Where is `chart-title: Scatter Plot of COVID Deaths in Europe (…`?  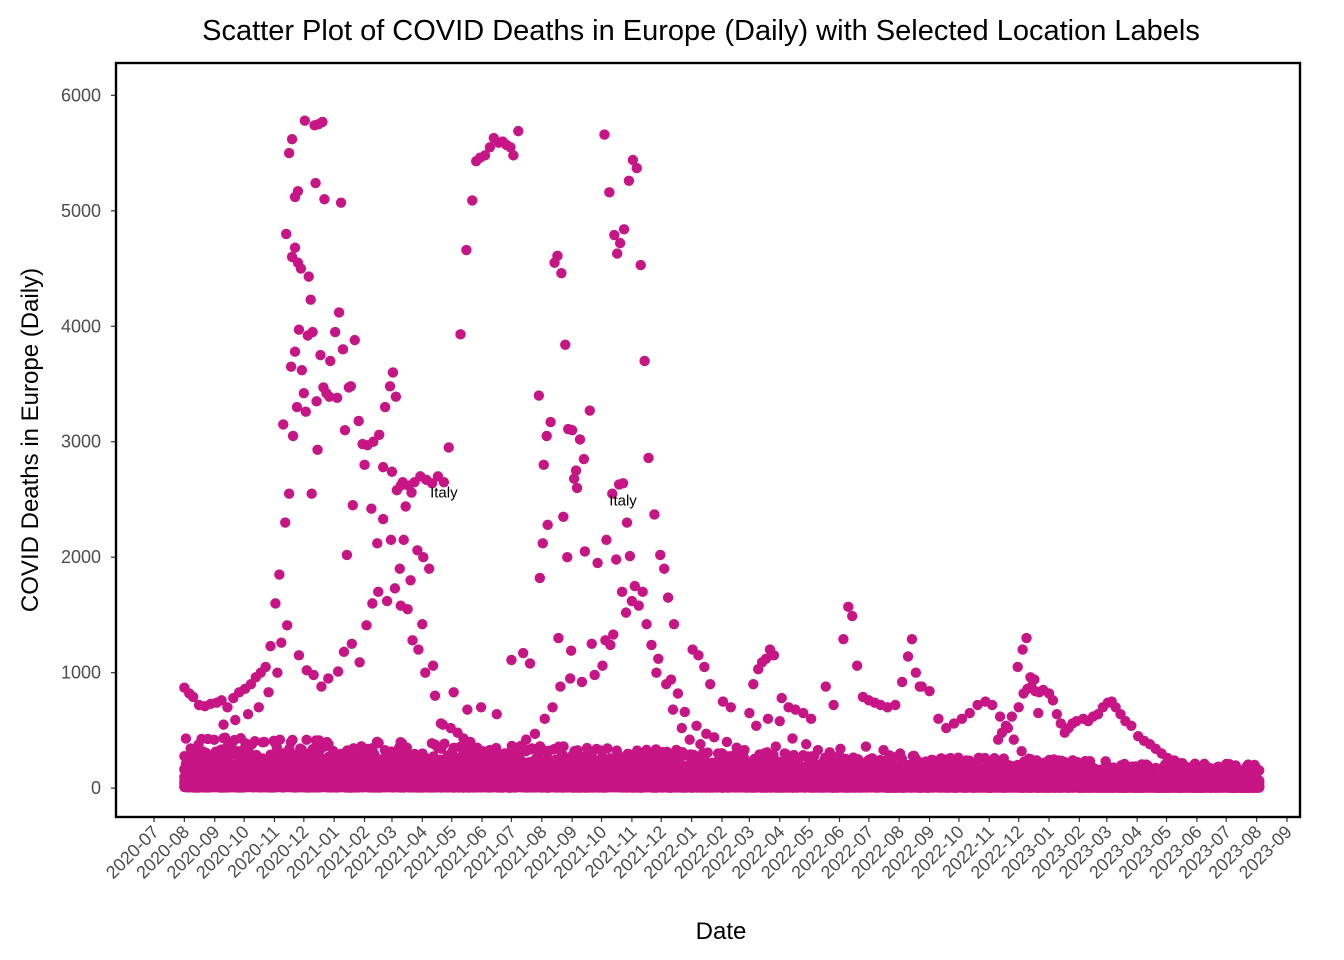 chart-title: Scatter Plot of COVID Deaths in Europe (… is located at coordinates (701, 31).